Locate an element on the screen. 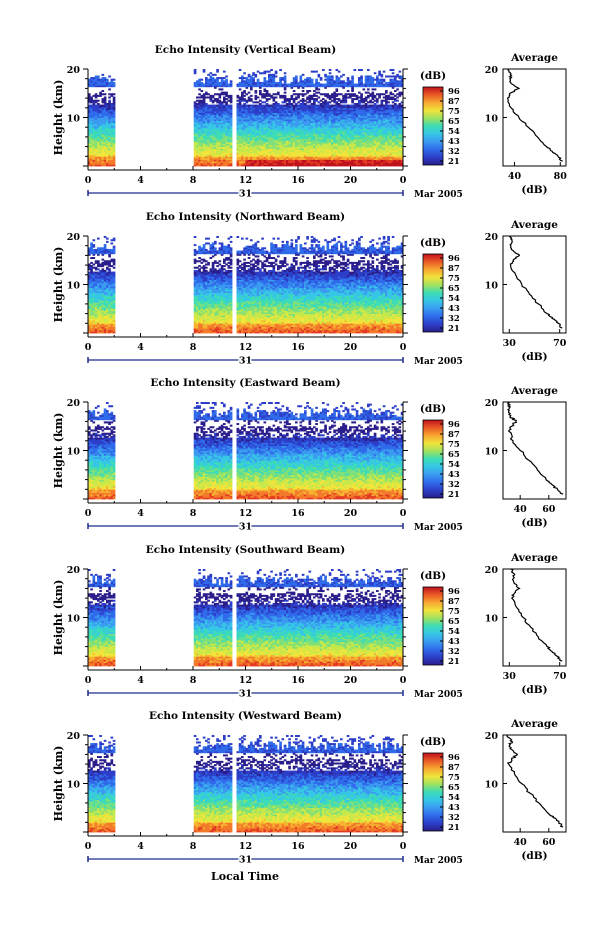 The width and height of the screenshot is (616, 929). profile-x-tick-label: 40 is located at coordinates (515, 176).